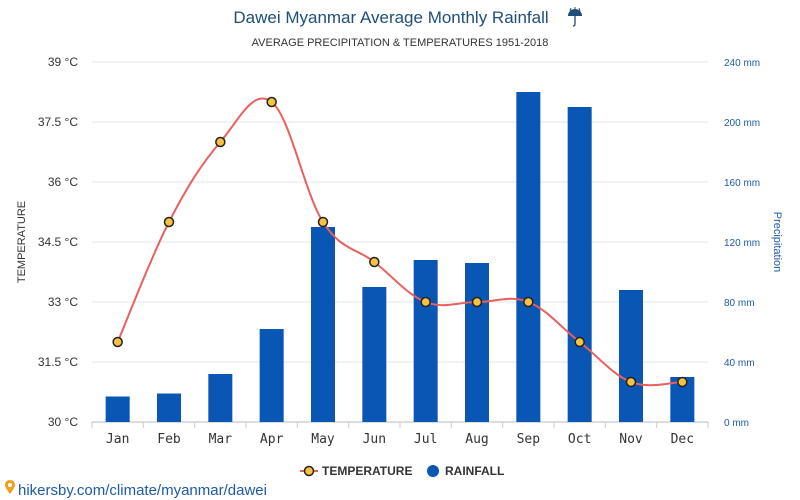 This screenshot has height=500, width=800. I want to click on legend: TEMPERATURE RAINFALL, so click(402, 471).